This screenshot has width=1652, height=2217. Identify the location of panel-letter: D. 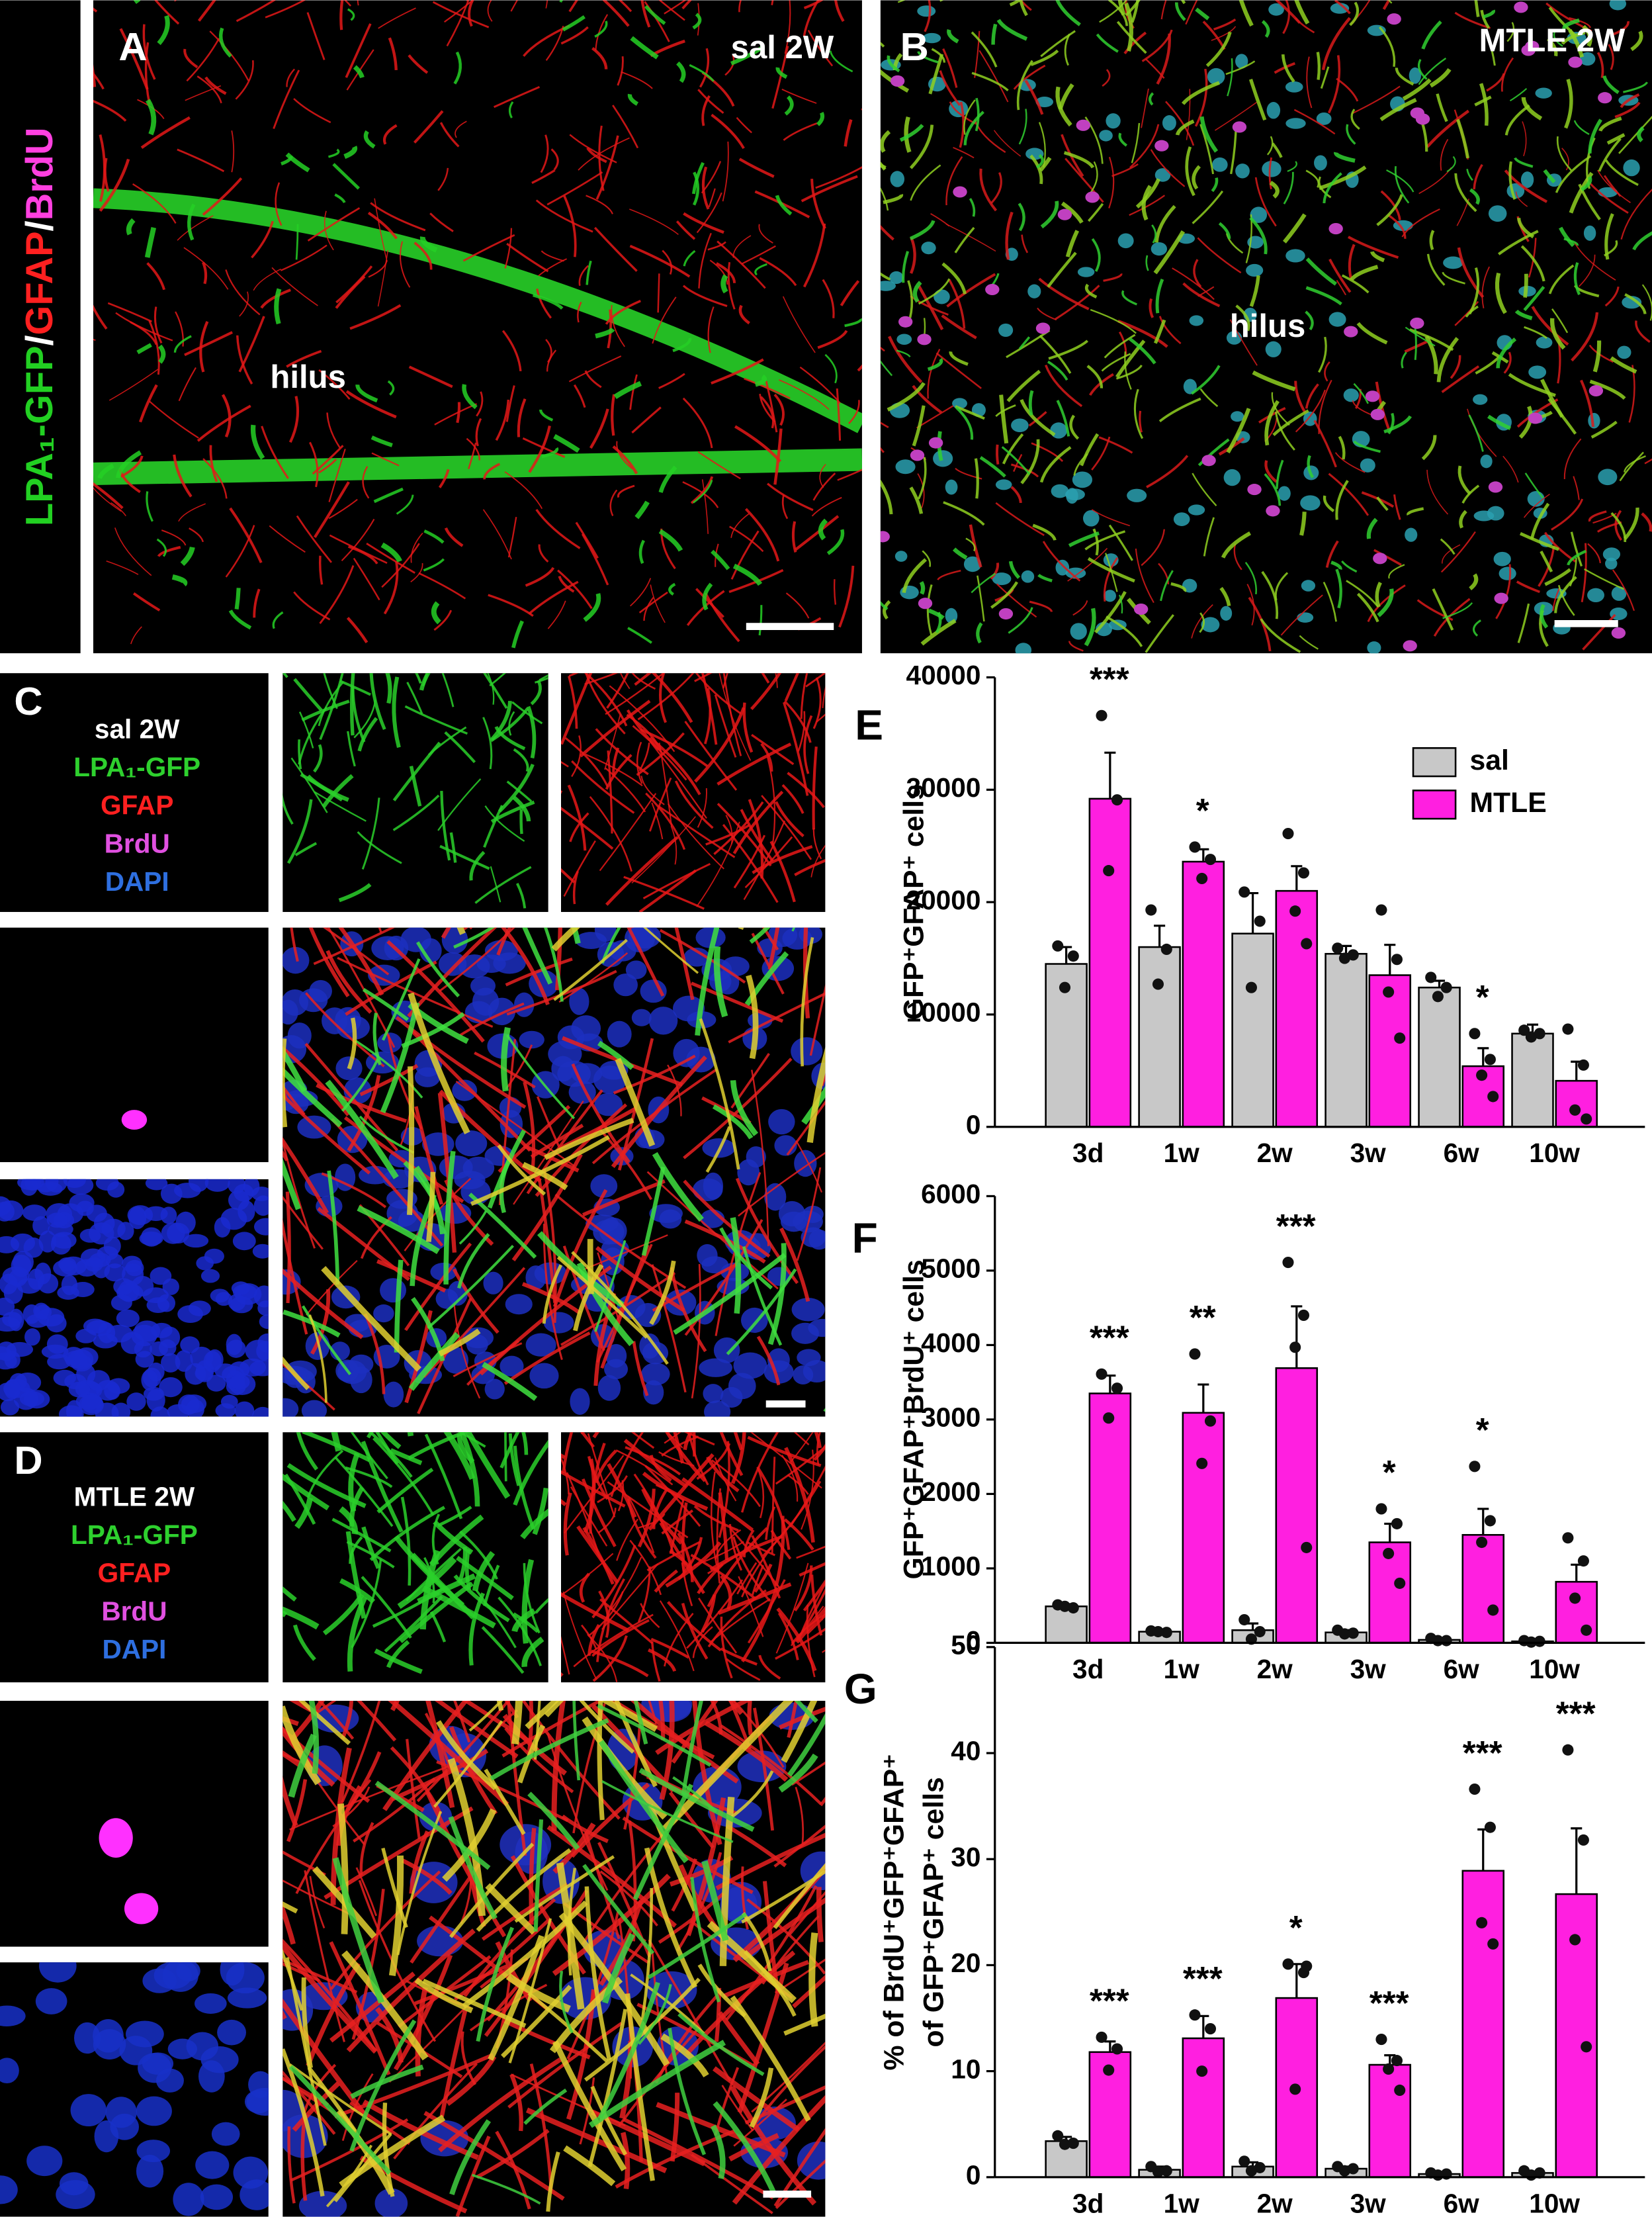
(28, 1460).